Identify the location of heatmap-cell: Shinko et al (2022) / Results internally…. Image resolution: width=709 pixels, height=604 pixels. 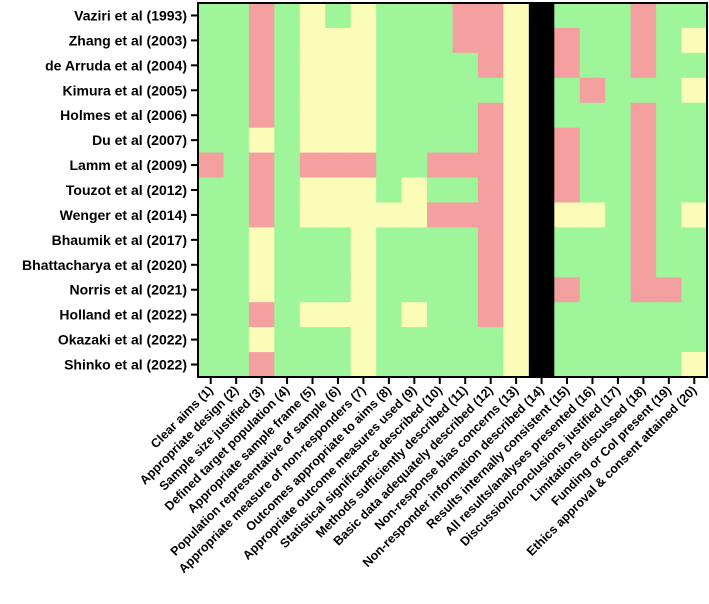
(567, 365).